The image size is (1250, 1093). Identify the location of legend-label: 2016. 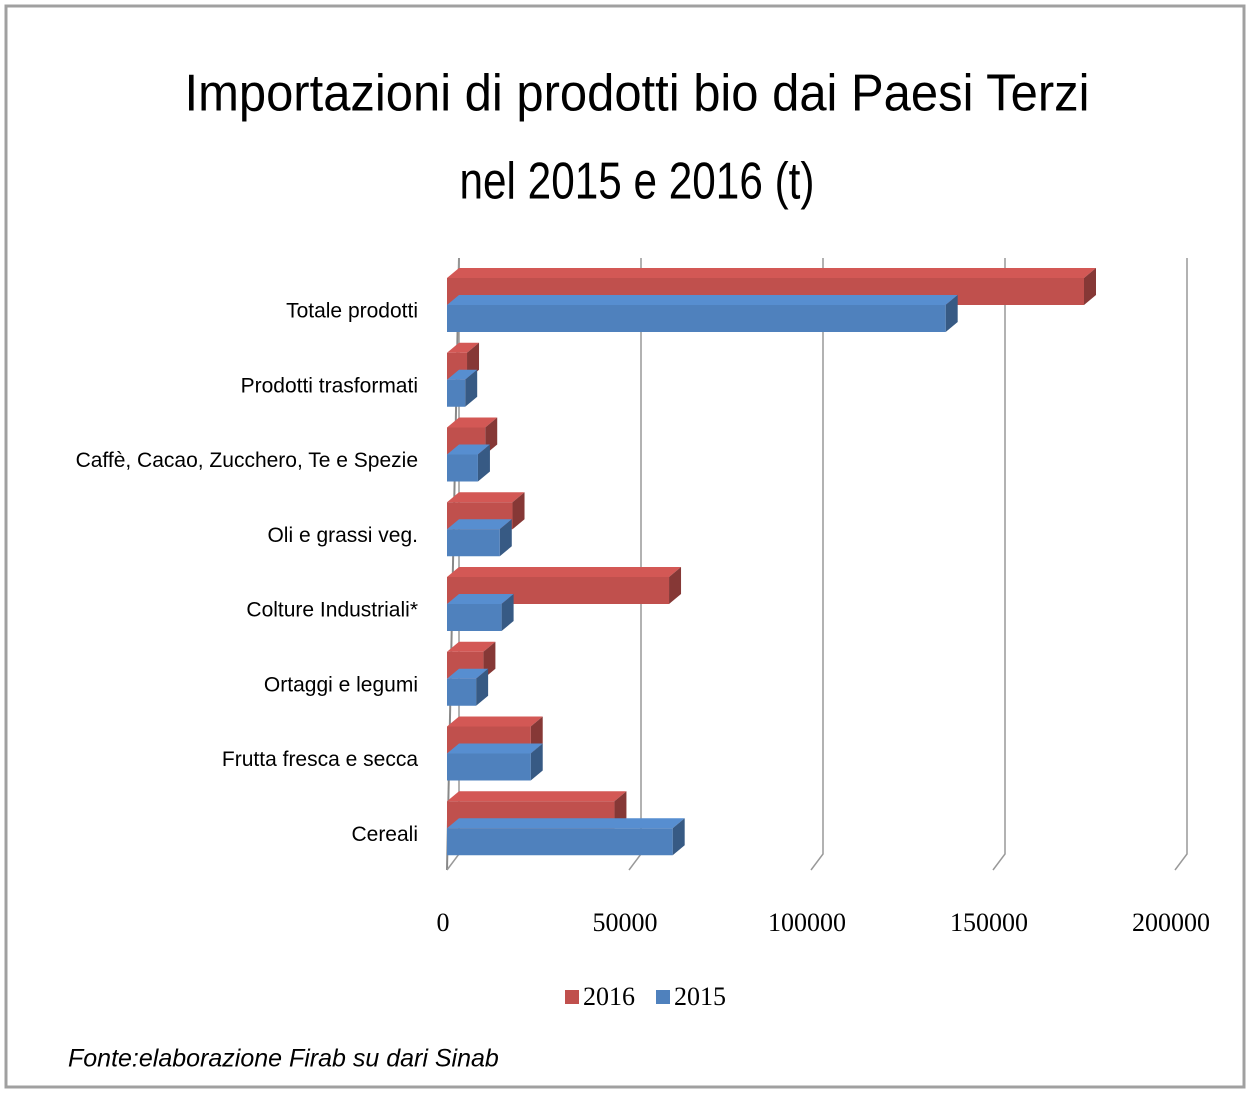
(609, 996).